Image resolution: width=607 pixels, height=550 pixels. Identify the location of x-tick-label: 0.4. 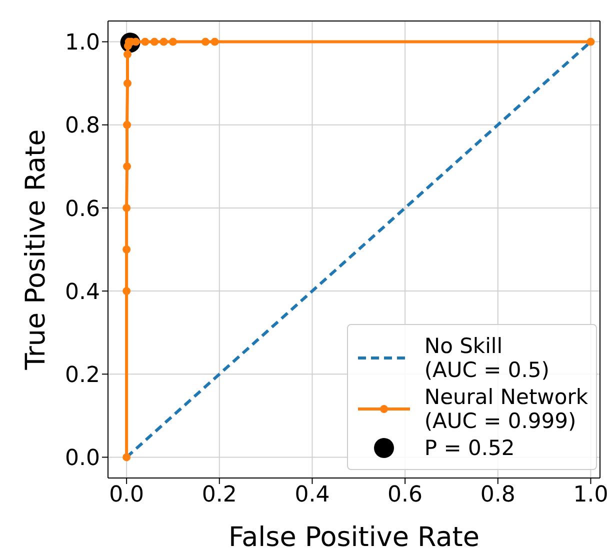
(312, 495).